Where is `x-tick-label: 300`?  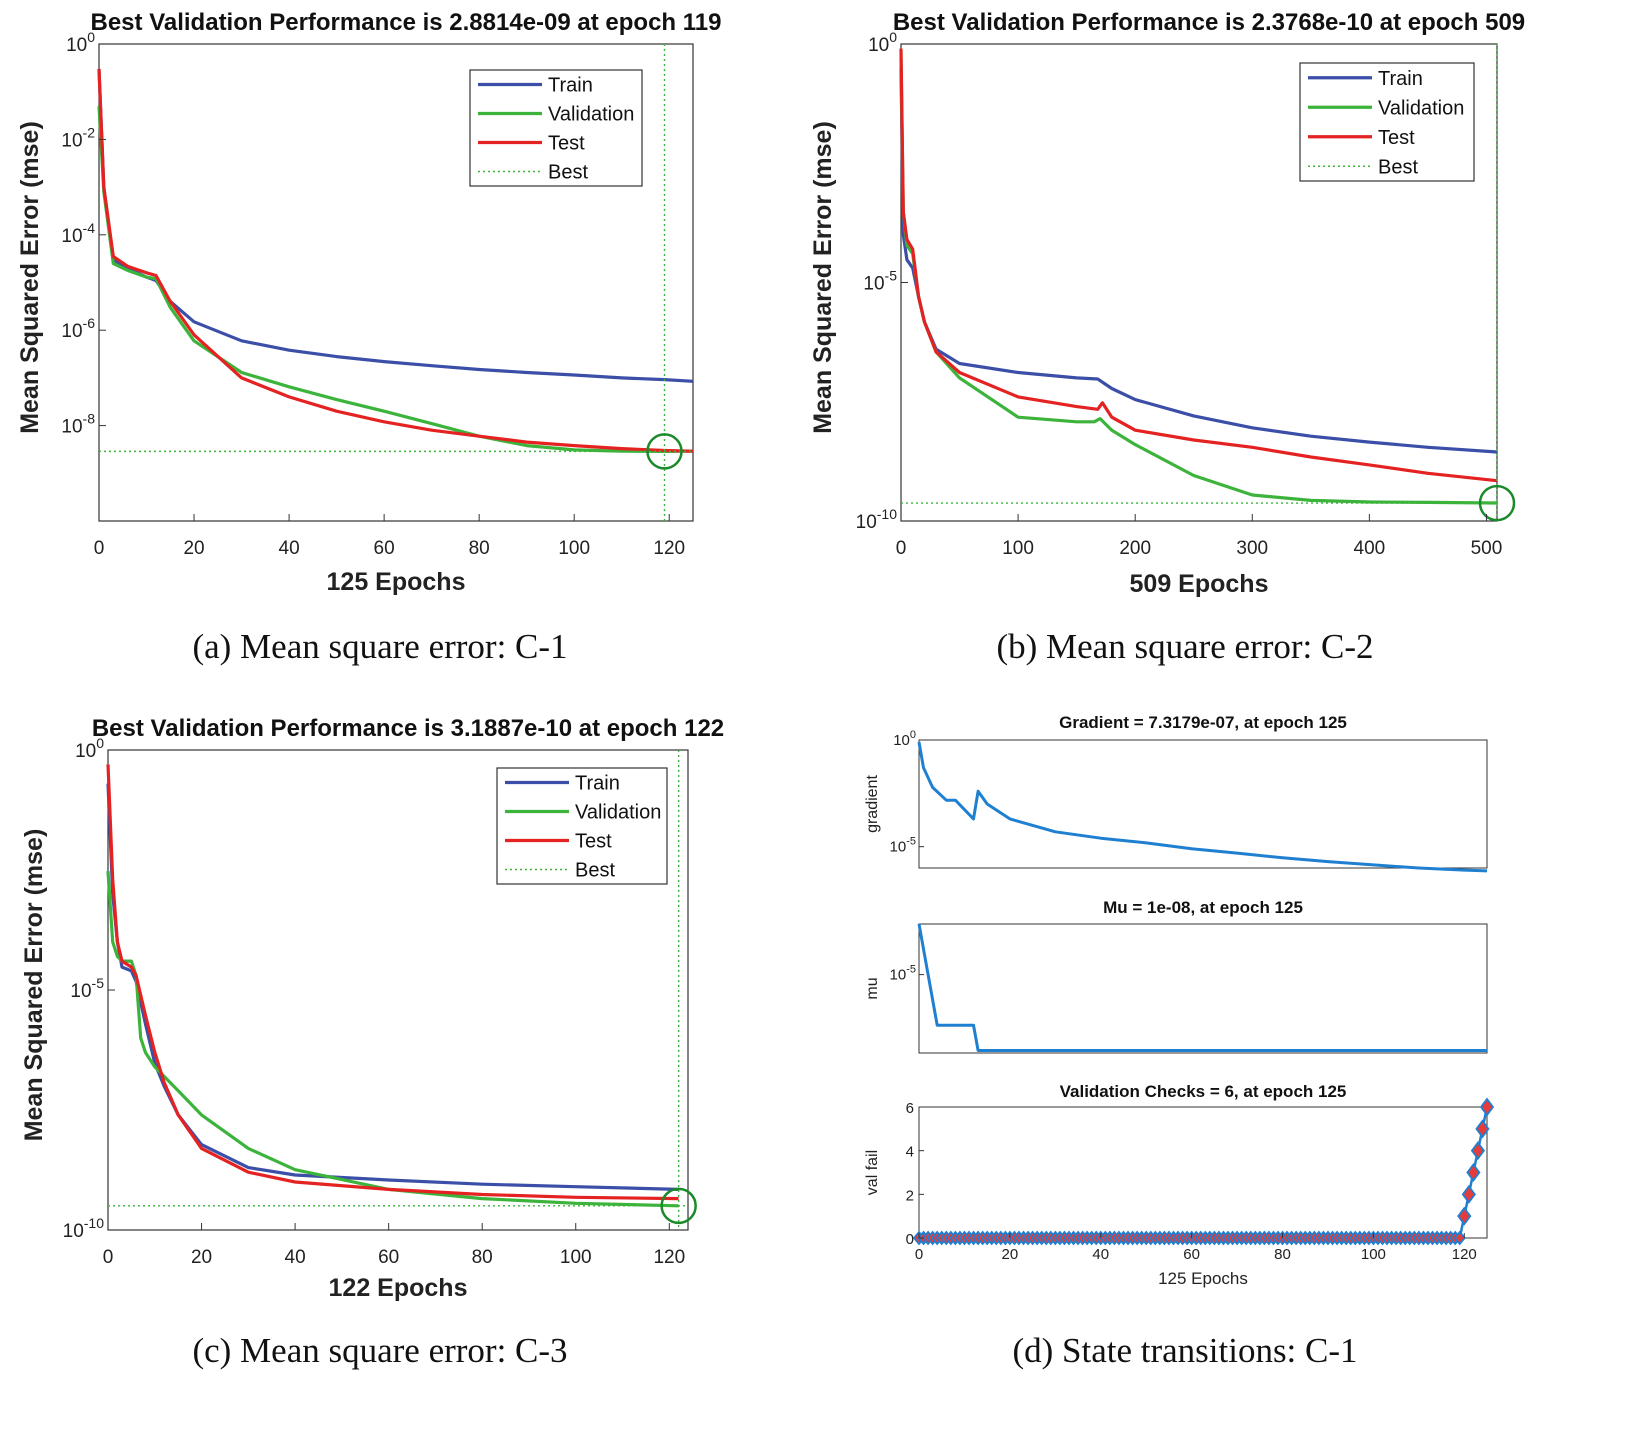
x-tick-label: 300 is located at coordinates (1252, 548).